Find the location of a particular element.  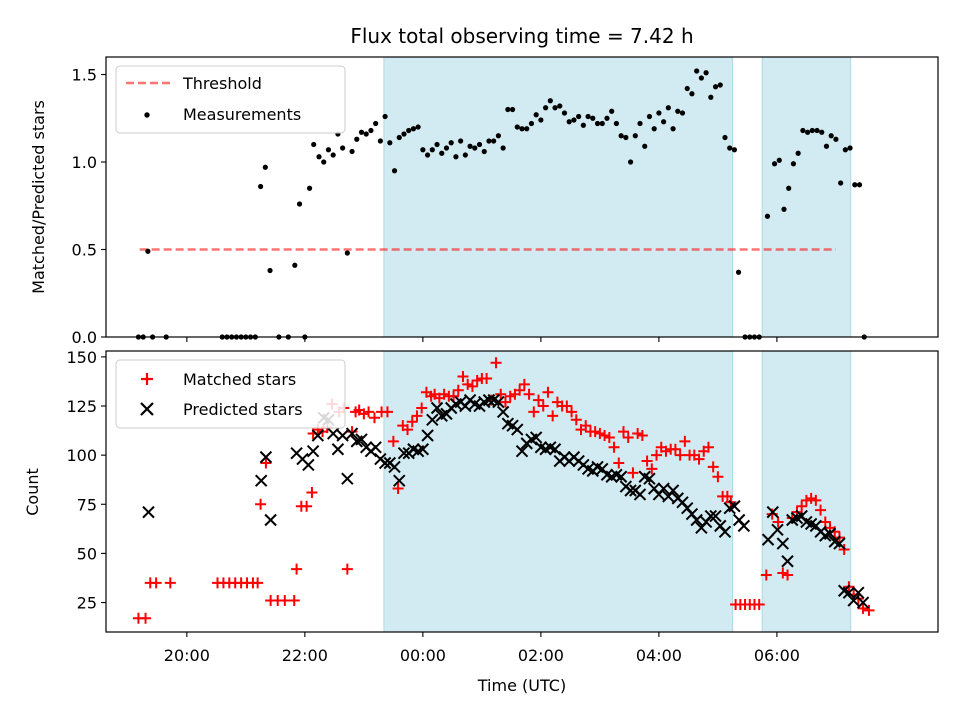

ratio-y-axis-label: Matched/Predicted stars is located at coordinates (38, 197).